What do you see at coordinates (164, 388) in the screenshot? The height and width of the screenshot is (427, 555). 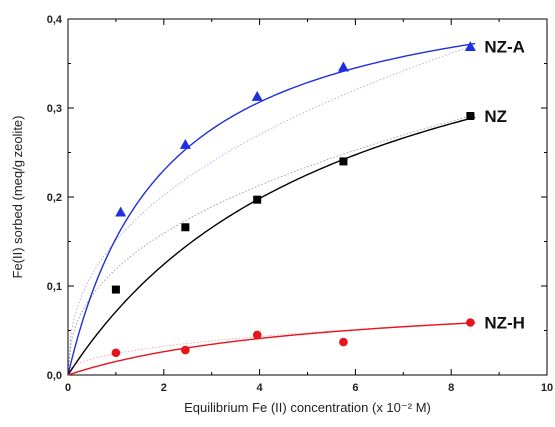 I see `x-tick-label: 2` at bounding box center [164, 388].